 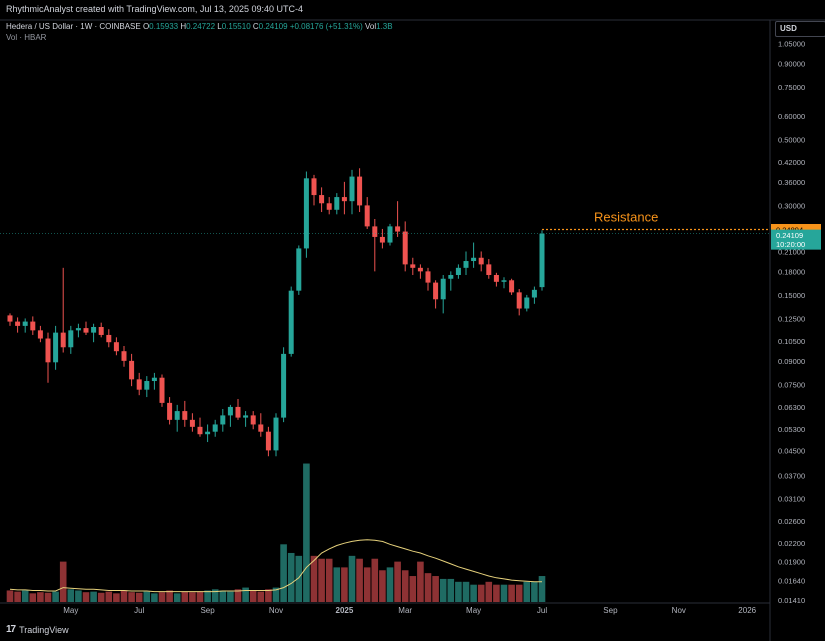 What do you see at coordinates (791, 521) in the screenshot?
I see `price-tick-label: 0.02600` at bounding box center [791, 521].